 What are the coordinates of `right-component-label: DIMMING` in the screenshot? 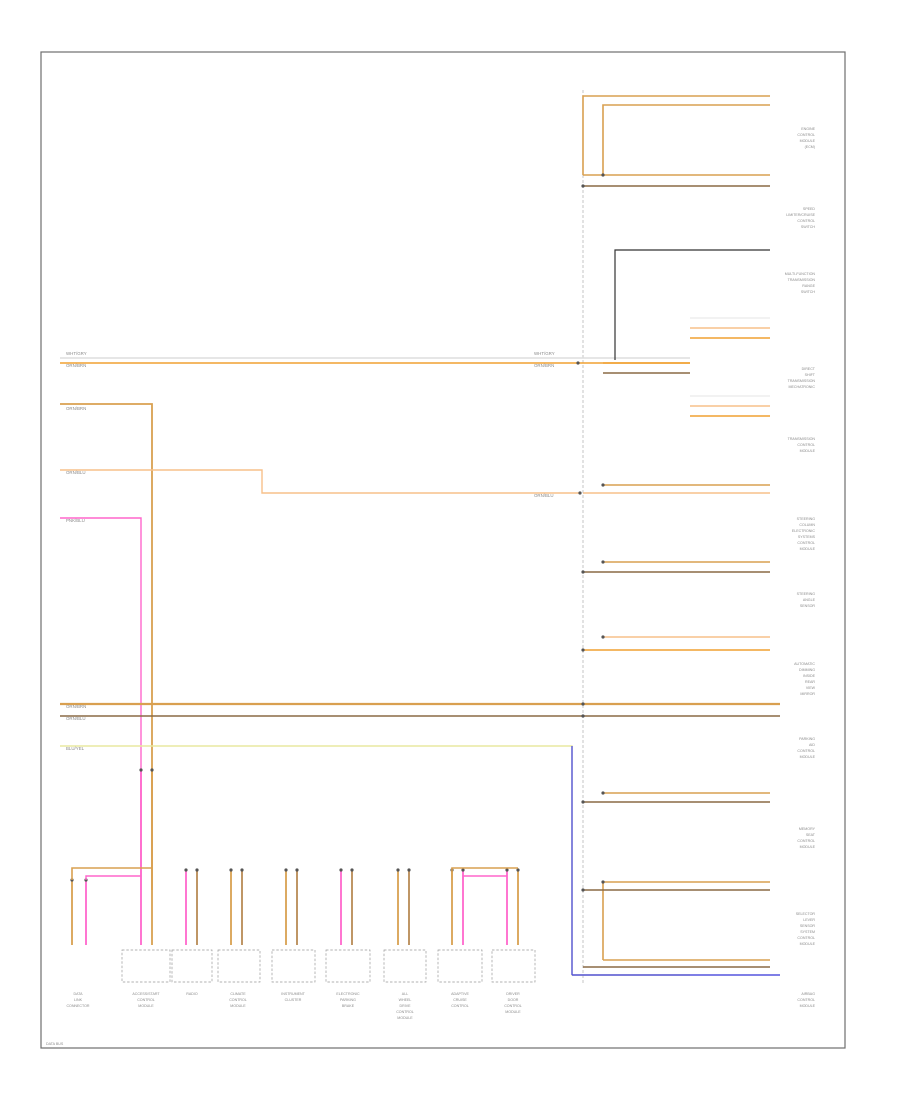 It's located at (807, 670).